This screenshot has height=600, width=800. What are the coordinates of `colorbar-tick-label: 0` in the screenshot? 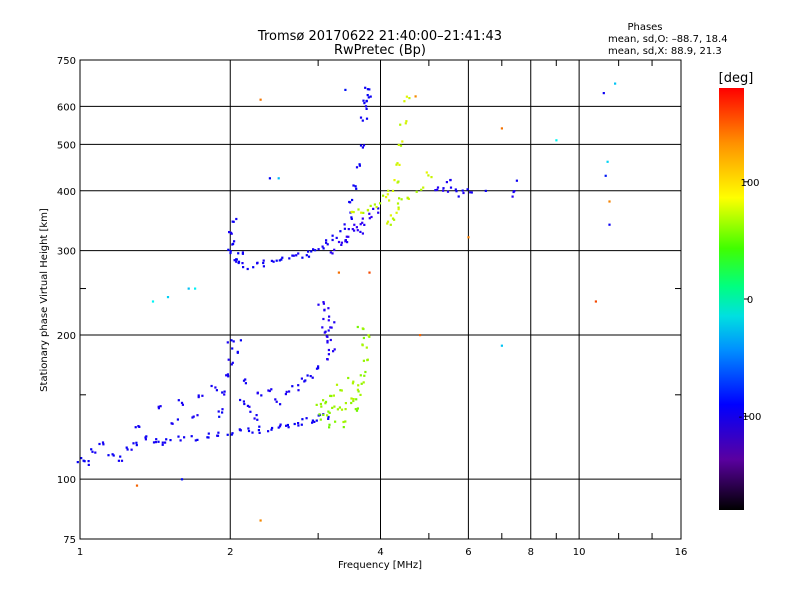 It's located at (750, 300).